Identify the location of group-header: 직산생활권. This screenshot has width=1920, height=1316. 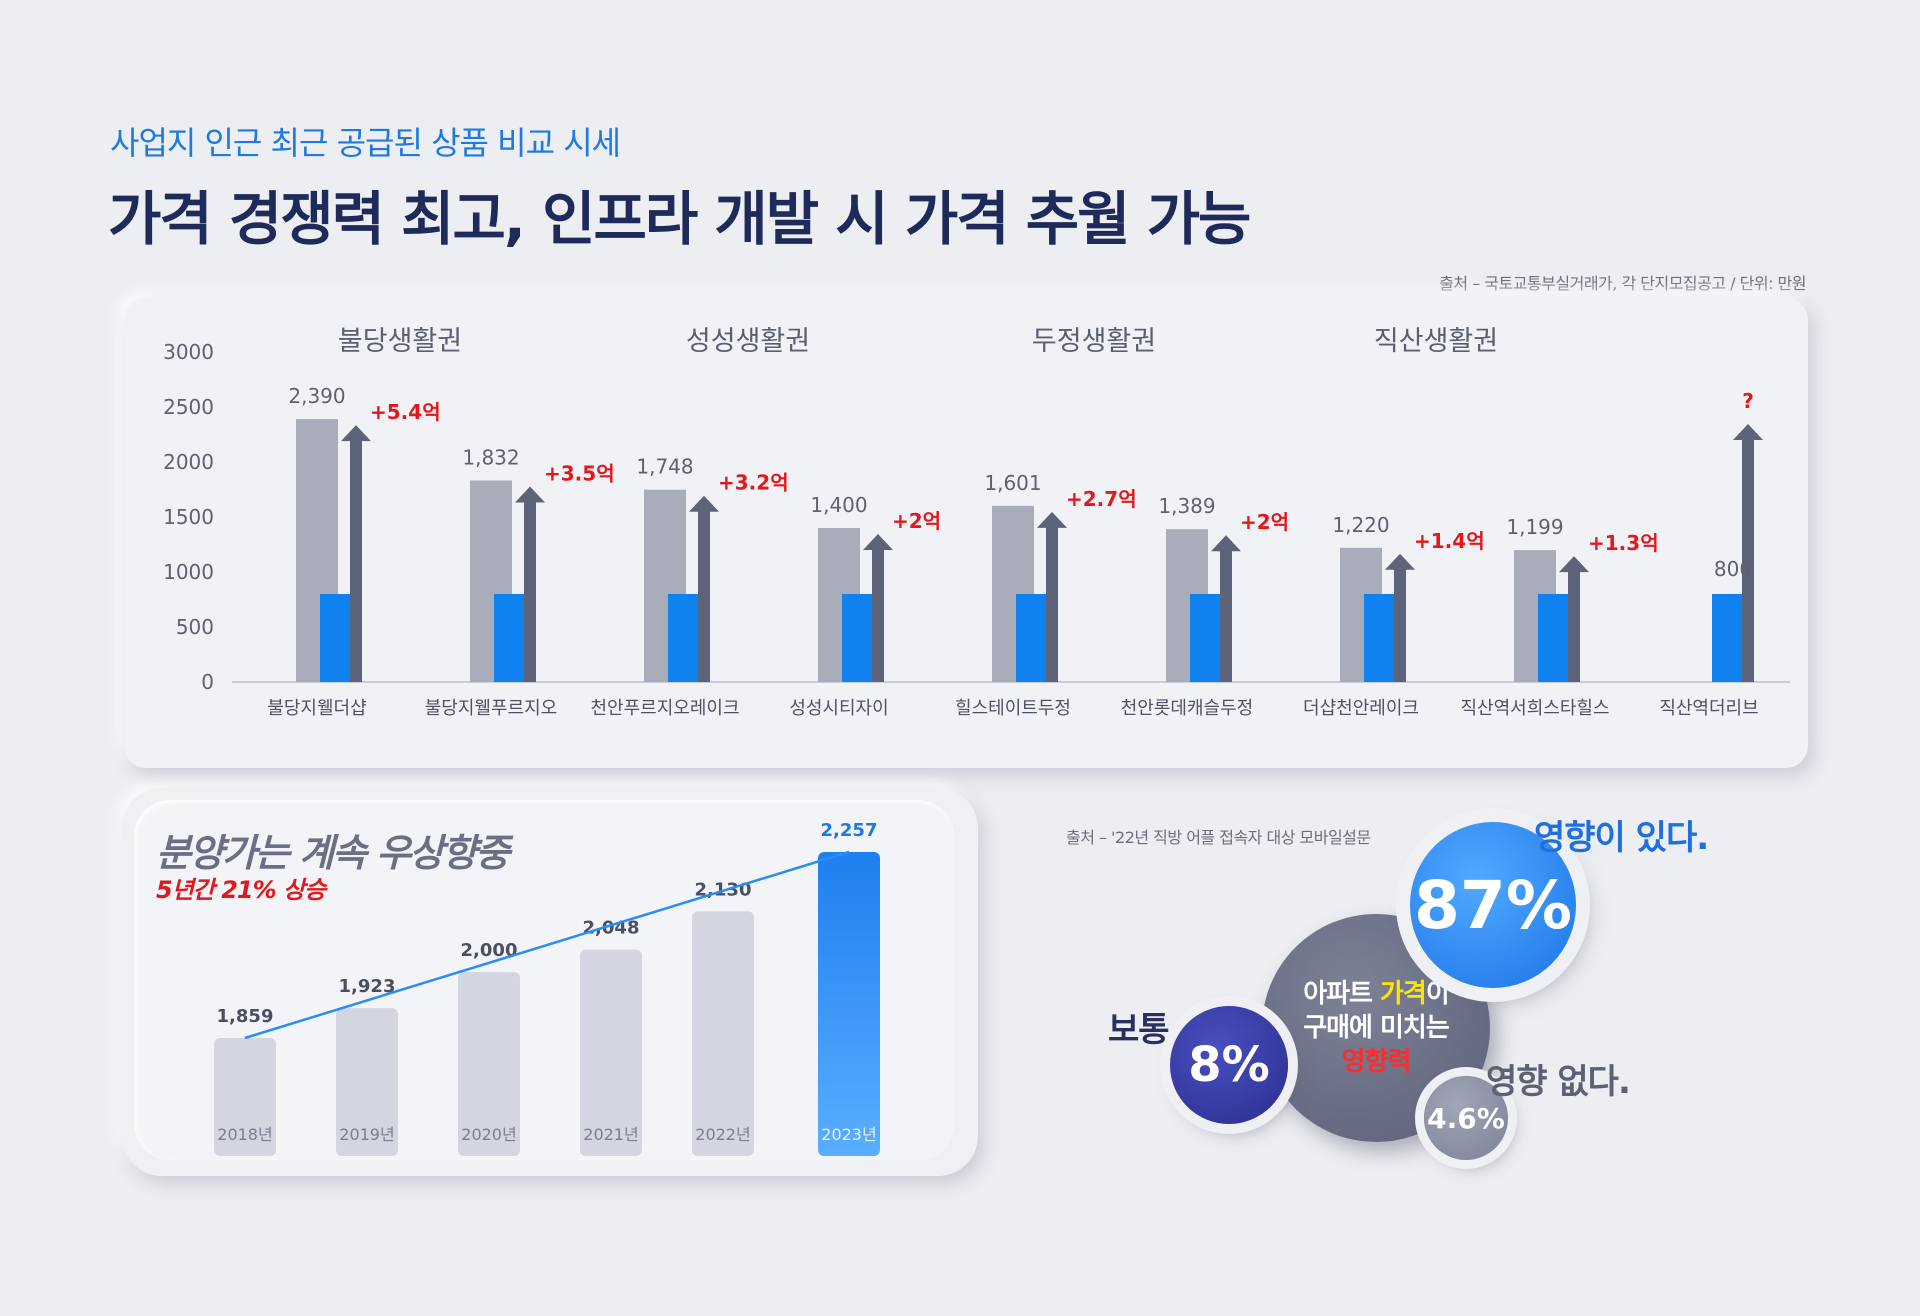
(1436, 341).